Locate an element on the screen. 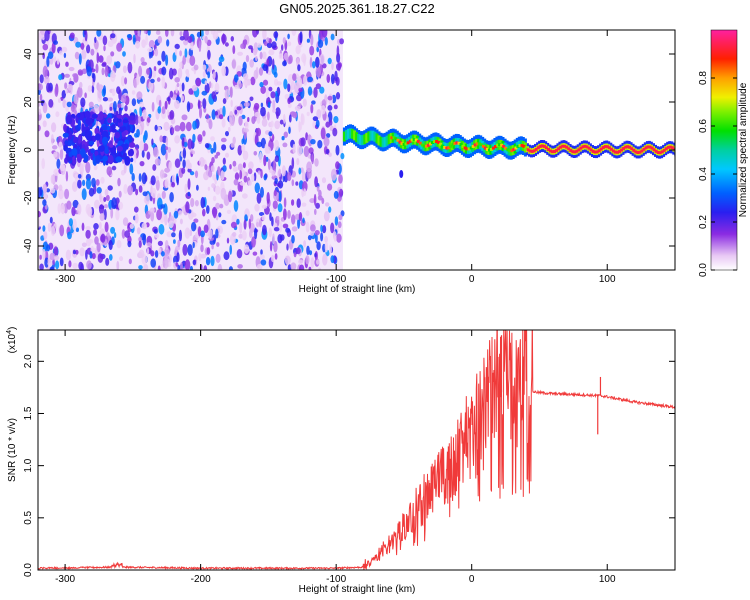 This screenshot has height=600, width=750. y-tick-label: 0.0 is located at coordinates (28, 570).